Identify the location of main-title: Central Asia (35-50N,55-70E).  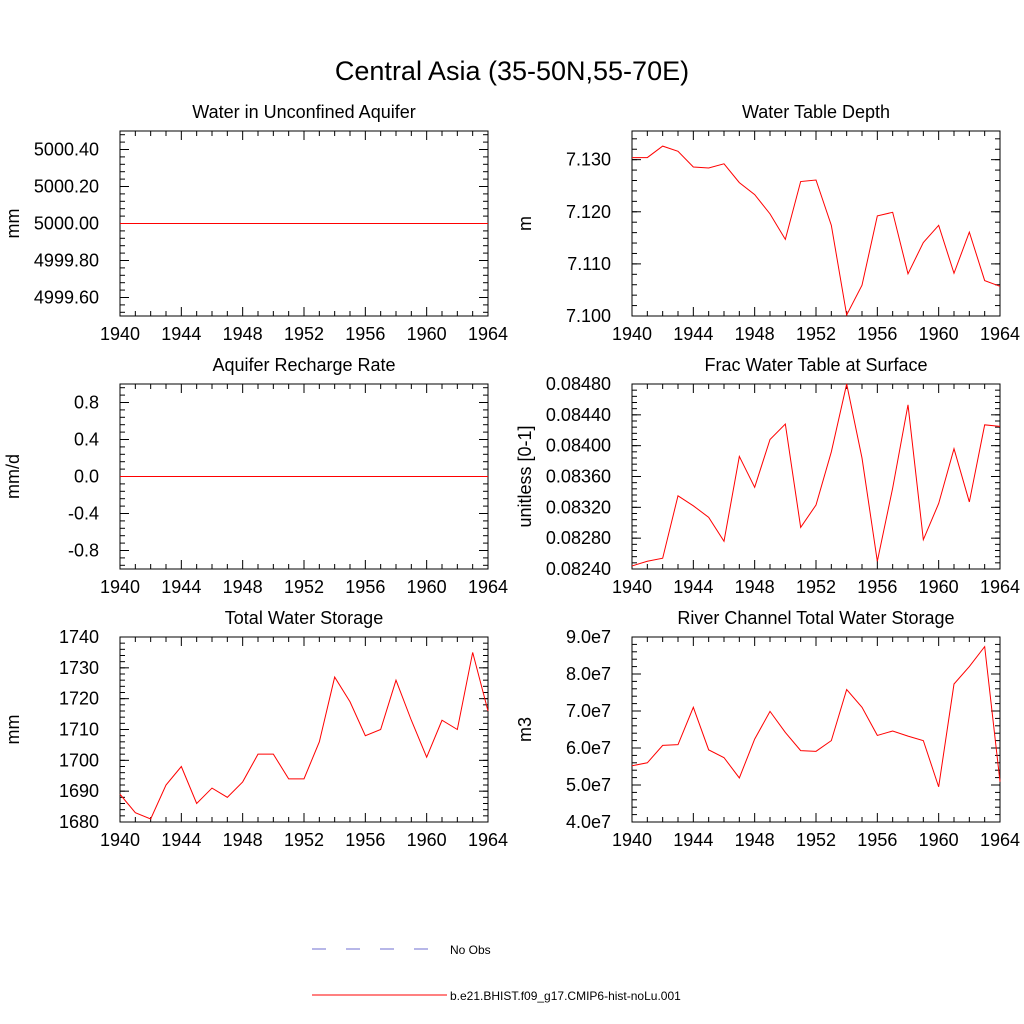
(512, 71).